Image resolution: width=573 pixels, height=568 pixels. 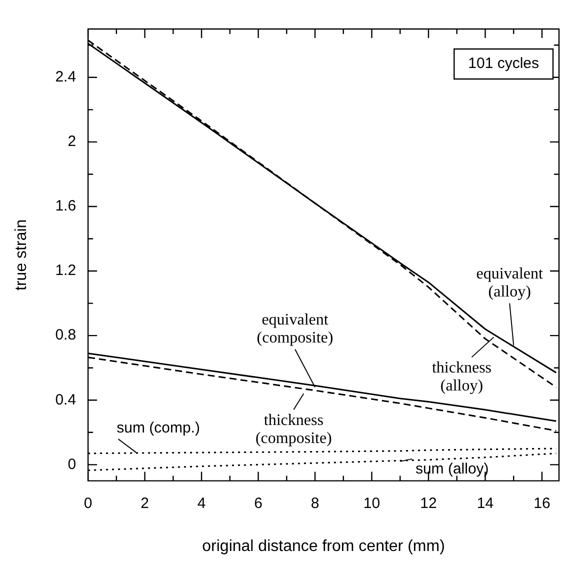 What do you see at coordinates (510, 282) in the screenshot?
I see `annotation: equivalent (alloy)` at bounding box center [510, 282].